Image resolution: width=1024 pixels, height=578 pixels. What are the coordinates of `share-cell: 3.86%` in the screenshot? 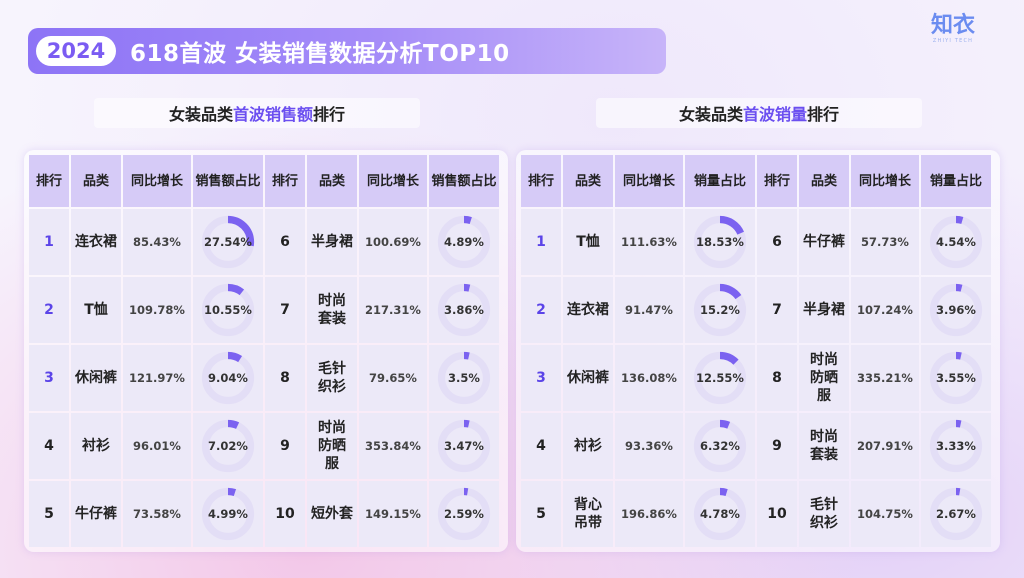 It's located at (464, 310).